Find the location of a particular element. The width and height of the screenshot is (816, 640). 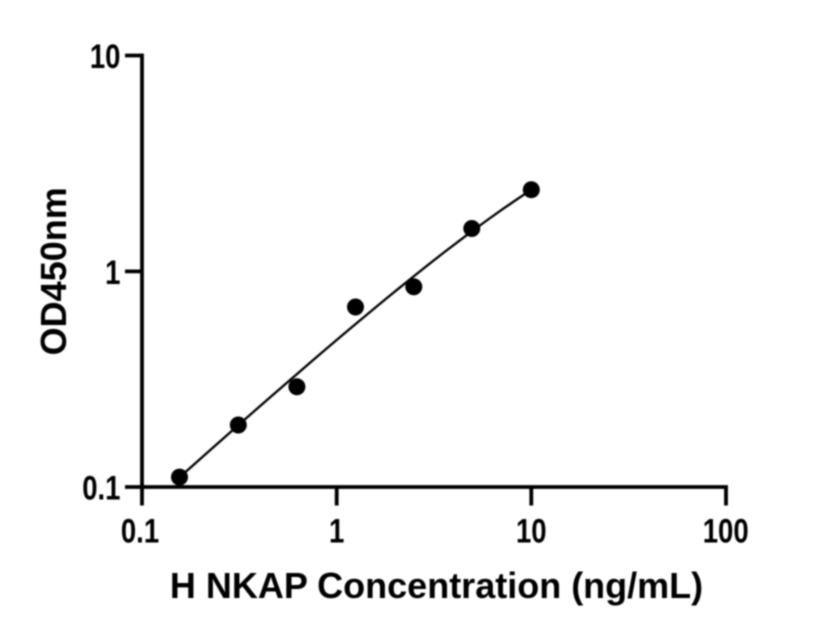

svg-text: OD450nm is located at coordinates (53, 271).